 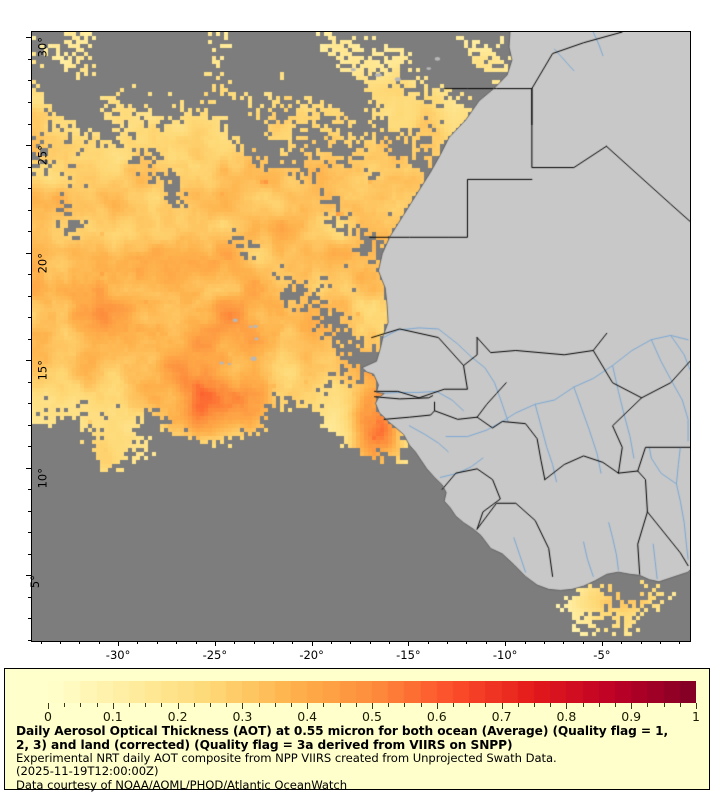 What do you see at coordinates (372, 716) in the screenshot?
I see `colorbar-tick-label: 0.5` at bounding box center [372, 716].